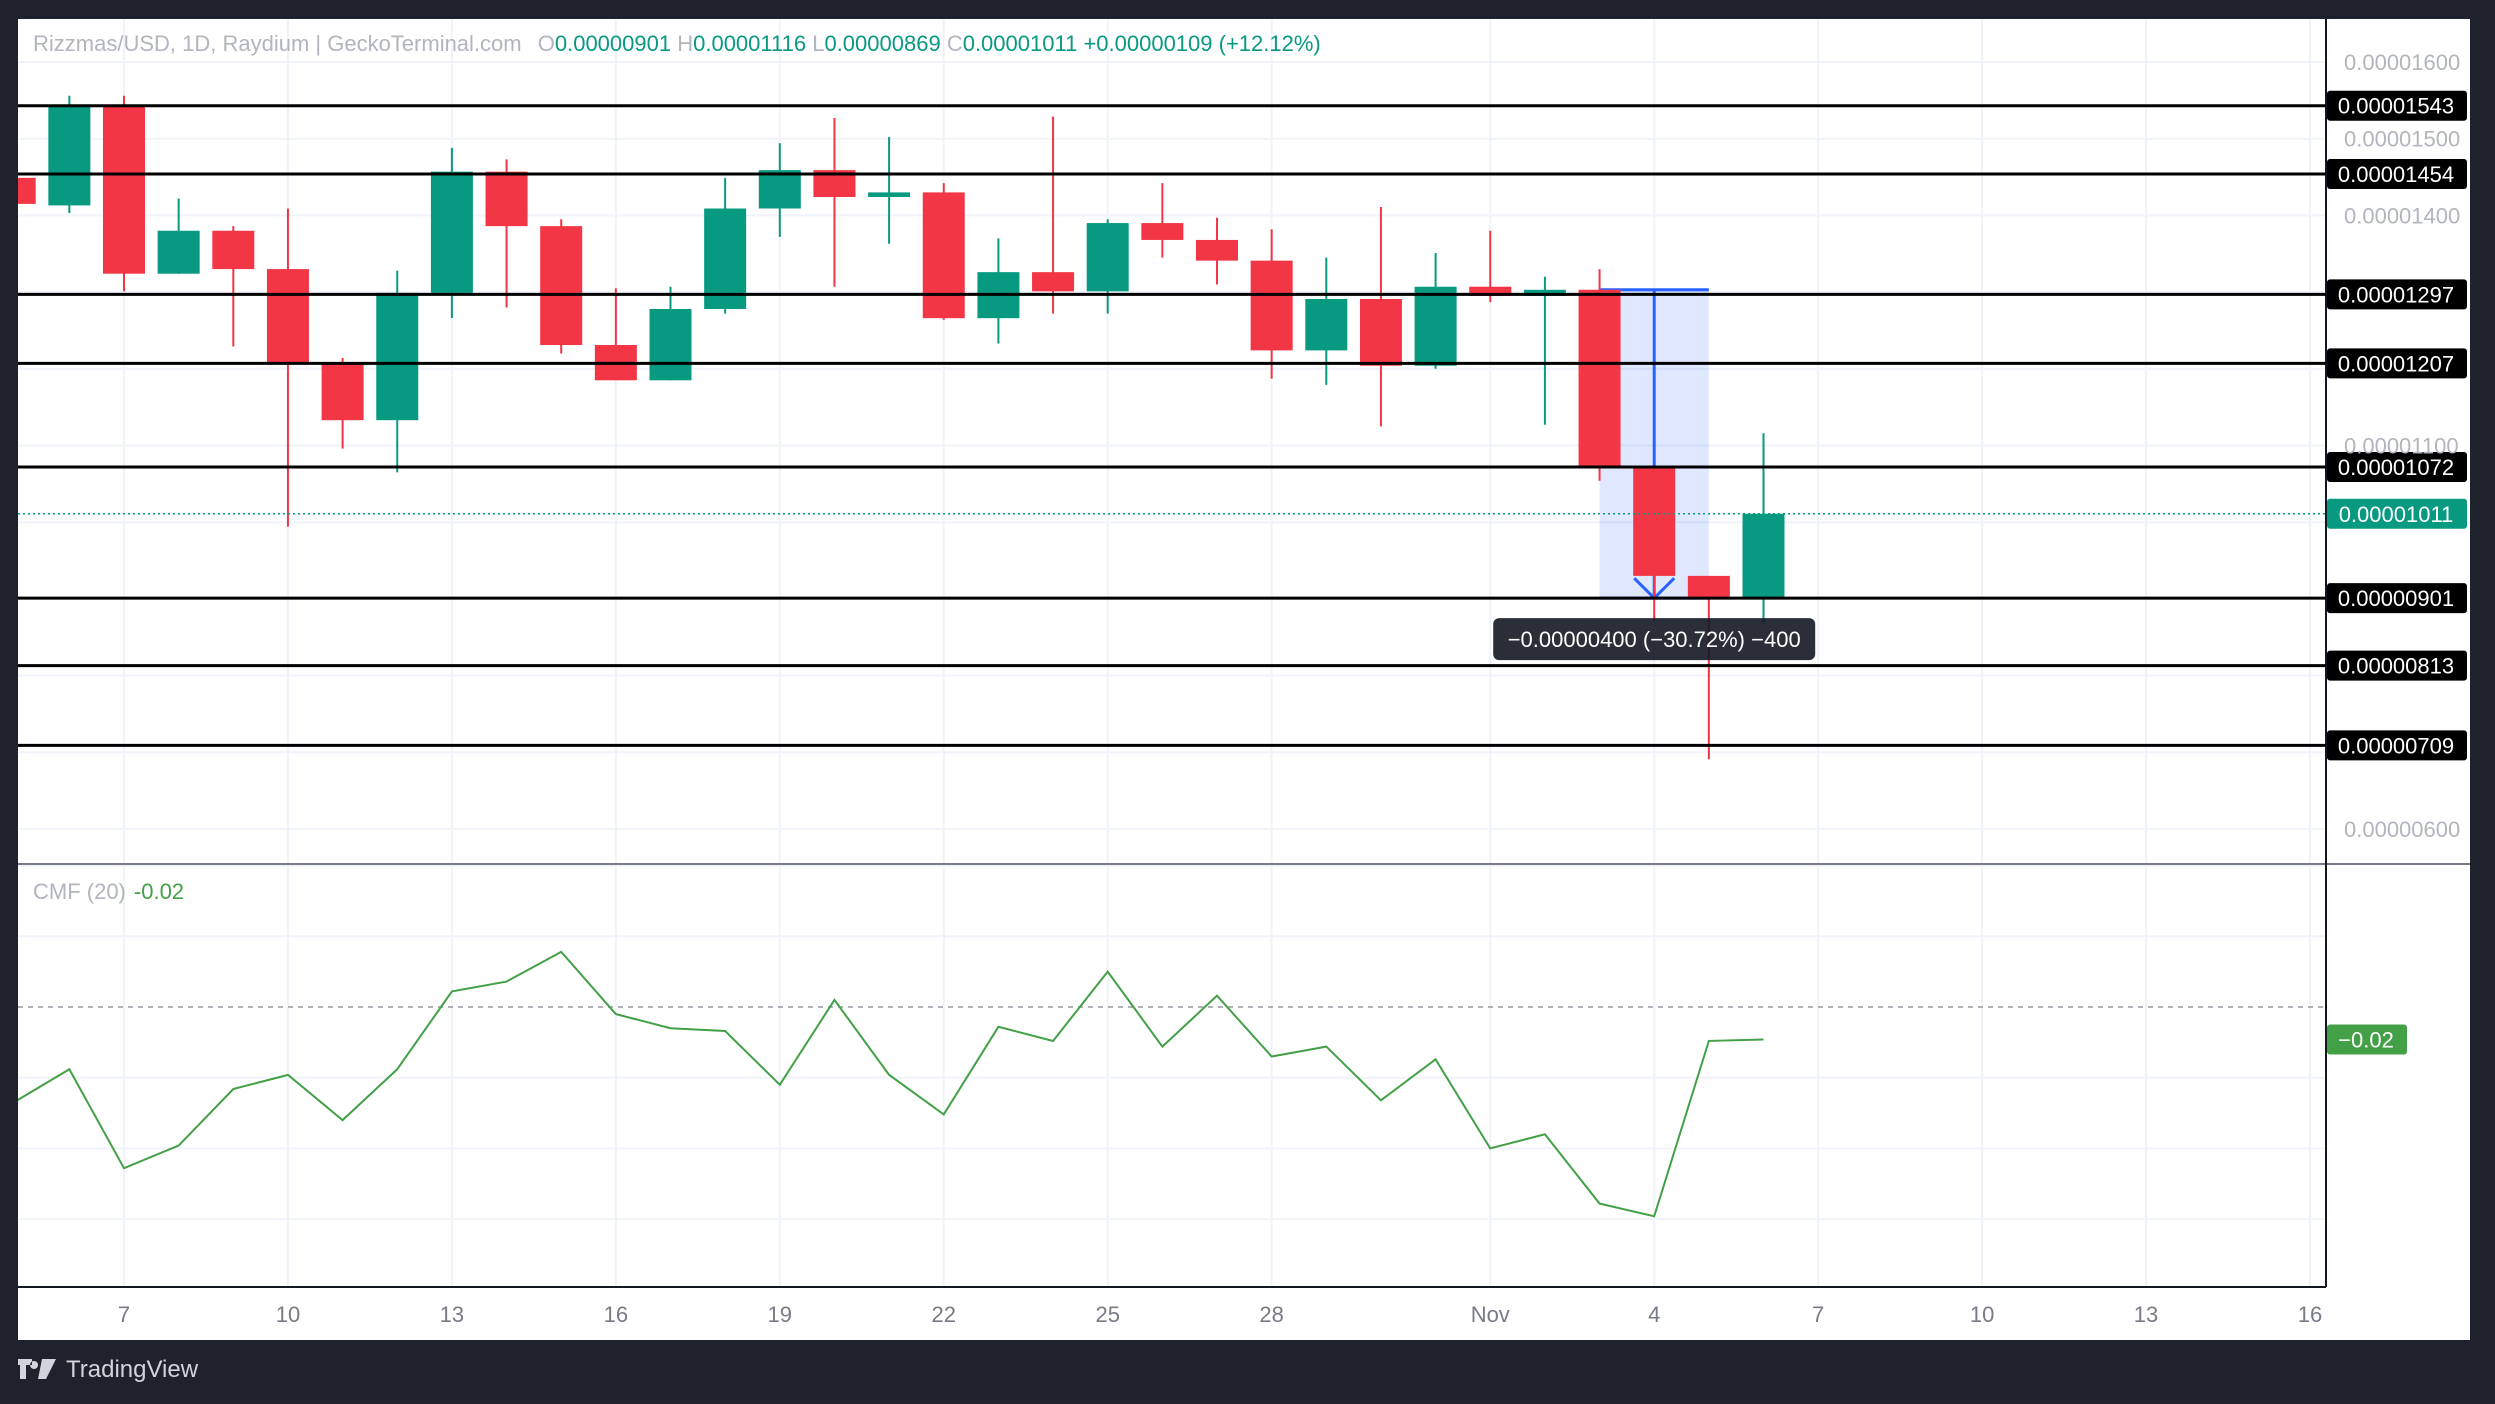 The height and width of the screenshot is (1404, 2495). What do you see at coordinates (546, 43) in the screenshot?
I see `open-label: O` at bounding box center [546, 43].